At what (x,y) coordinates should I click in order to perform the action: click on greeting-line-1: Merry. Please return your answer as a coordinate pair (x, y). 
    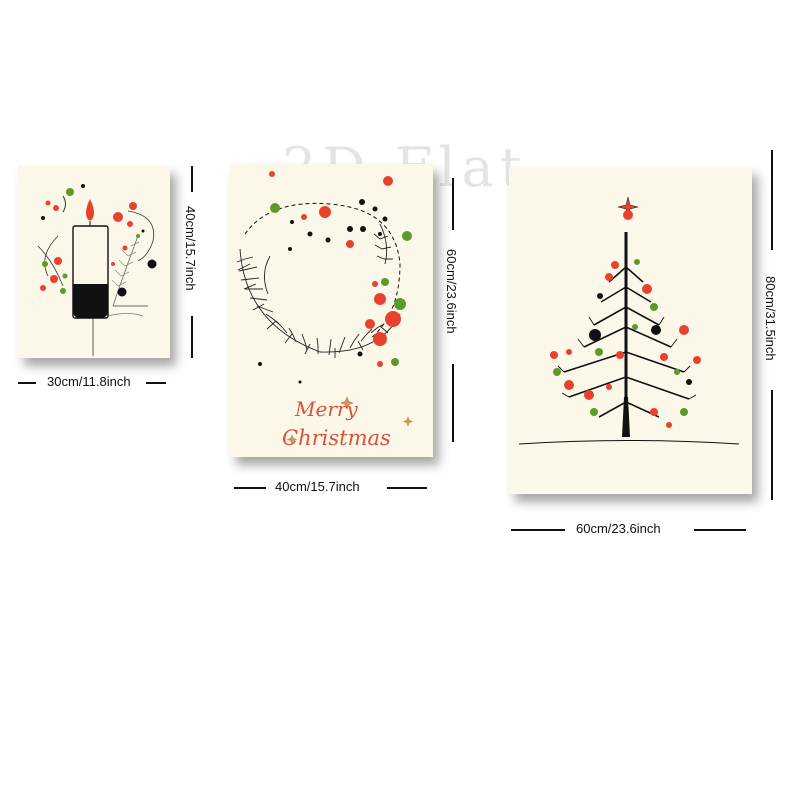
    Looking at the image, I should click on (326, 409).